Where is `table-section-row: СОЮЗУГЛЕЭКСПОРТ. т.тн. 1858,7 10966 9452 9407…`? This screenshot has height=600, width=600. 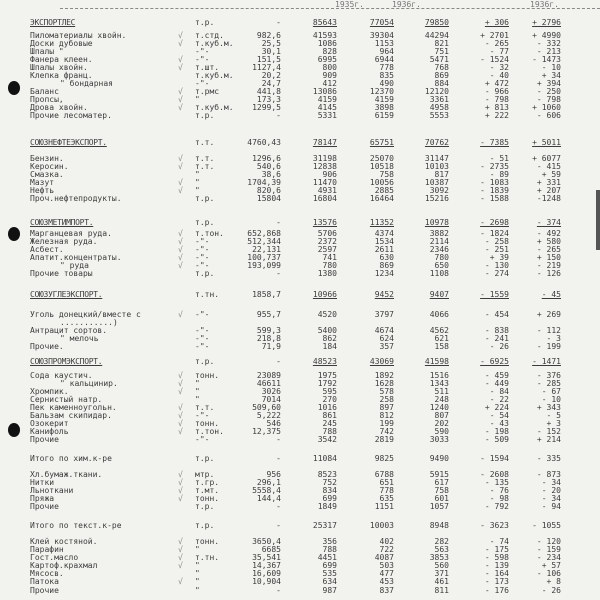
table-section-row: СОЮЗУГЛЕЭКСПОРТ. т.тн. 1858,7 10966 9452 9407… is located at coordinates (300, 294).